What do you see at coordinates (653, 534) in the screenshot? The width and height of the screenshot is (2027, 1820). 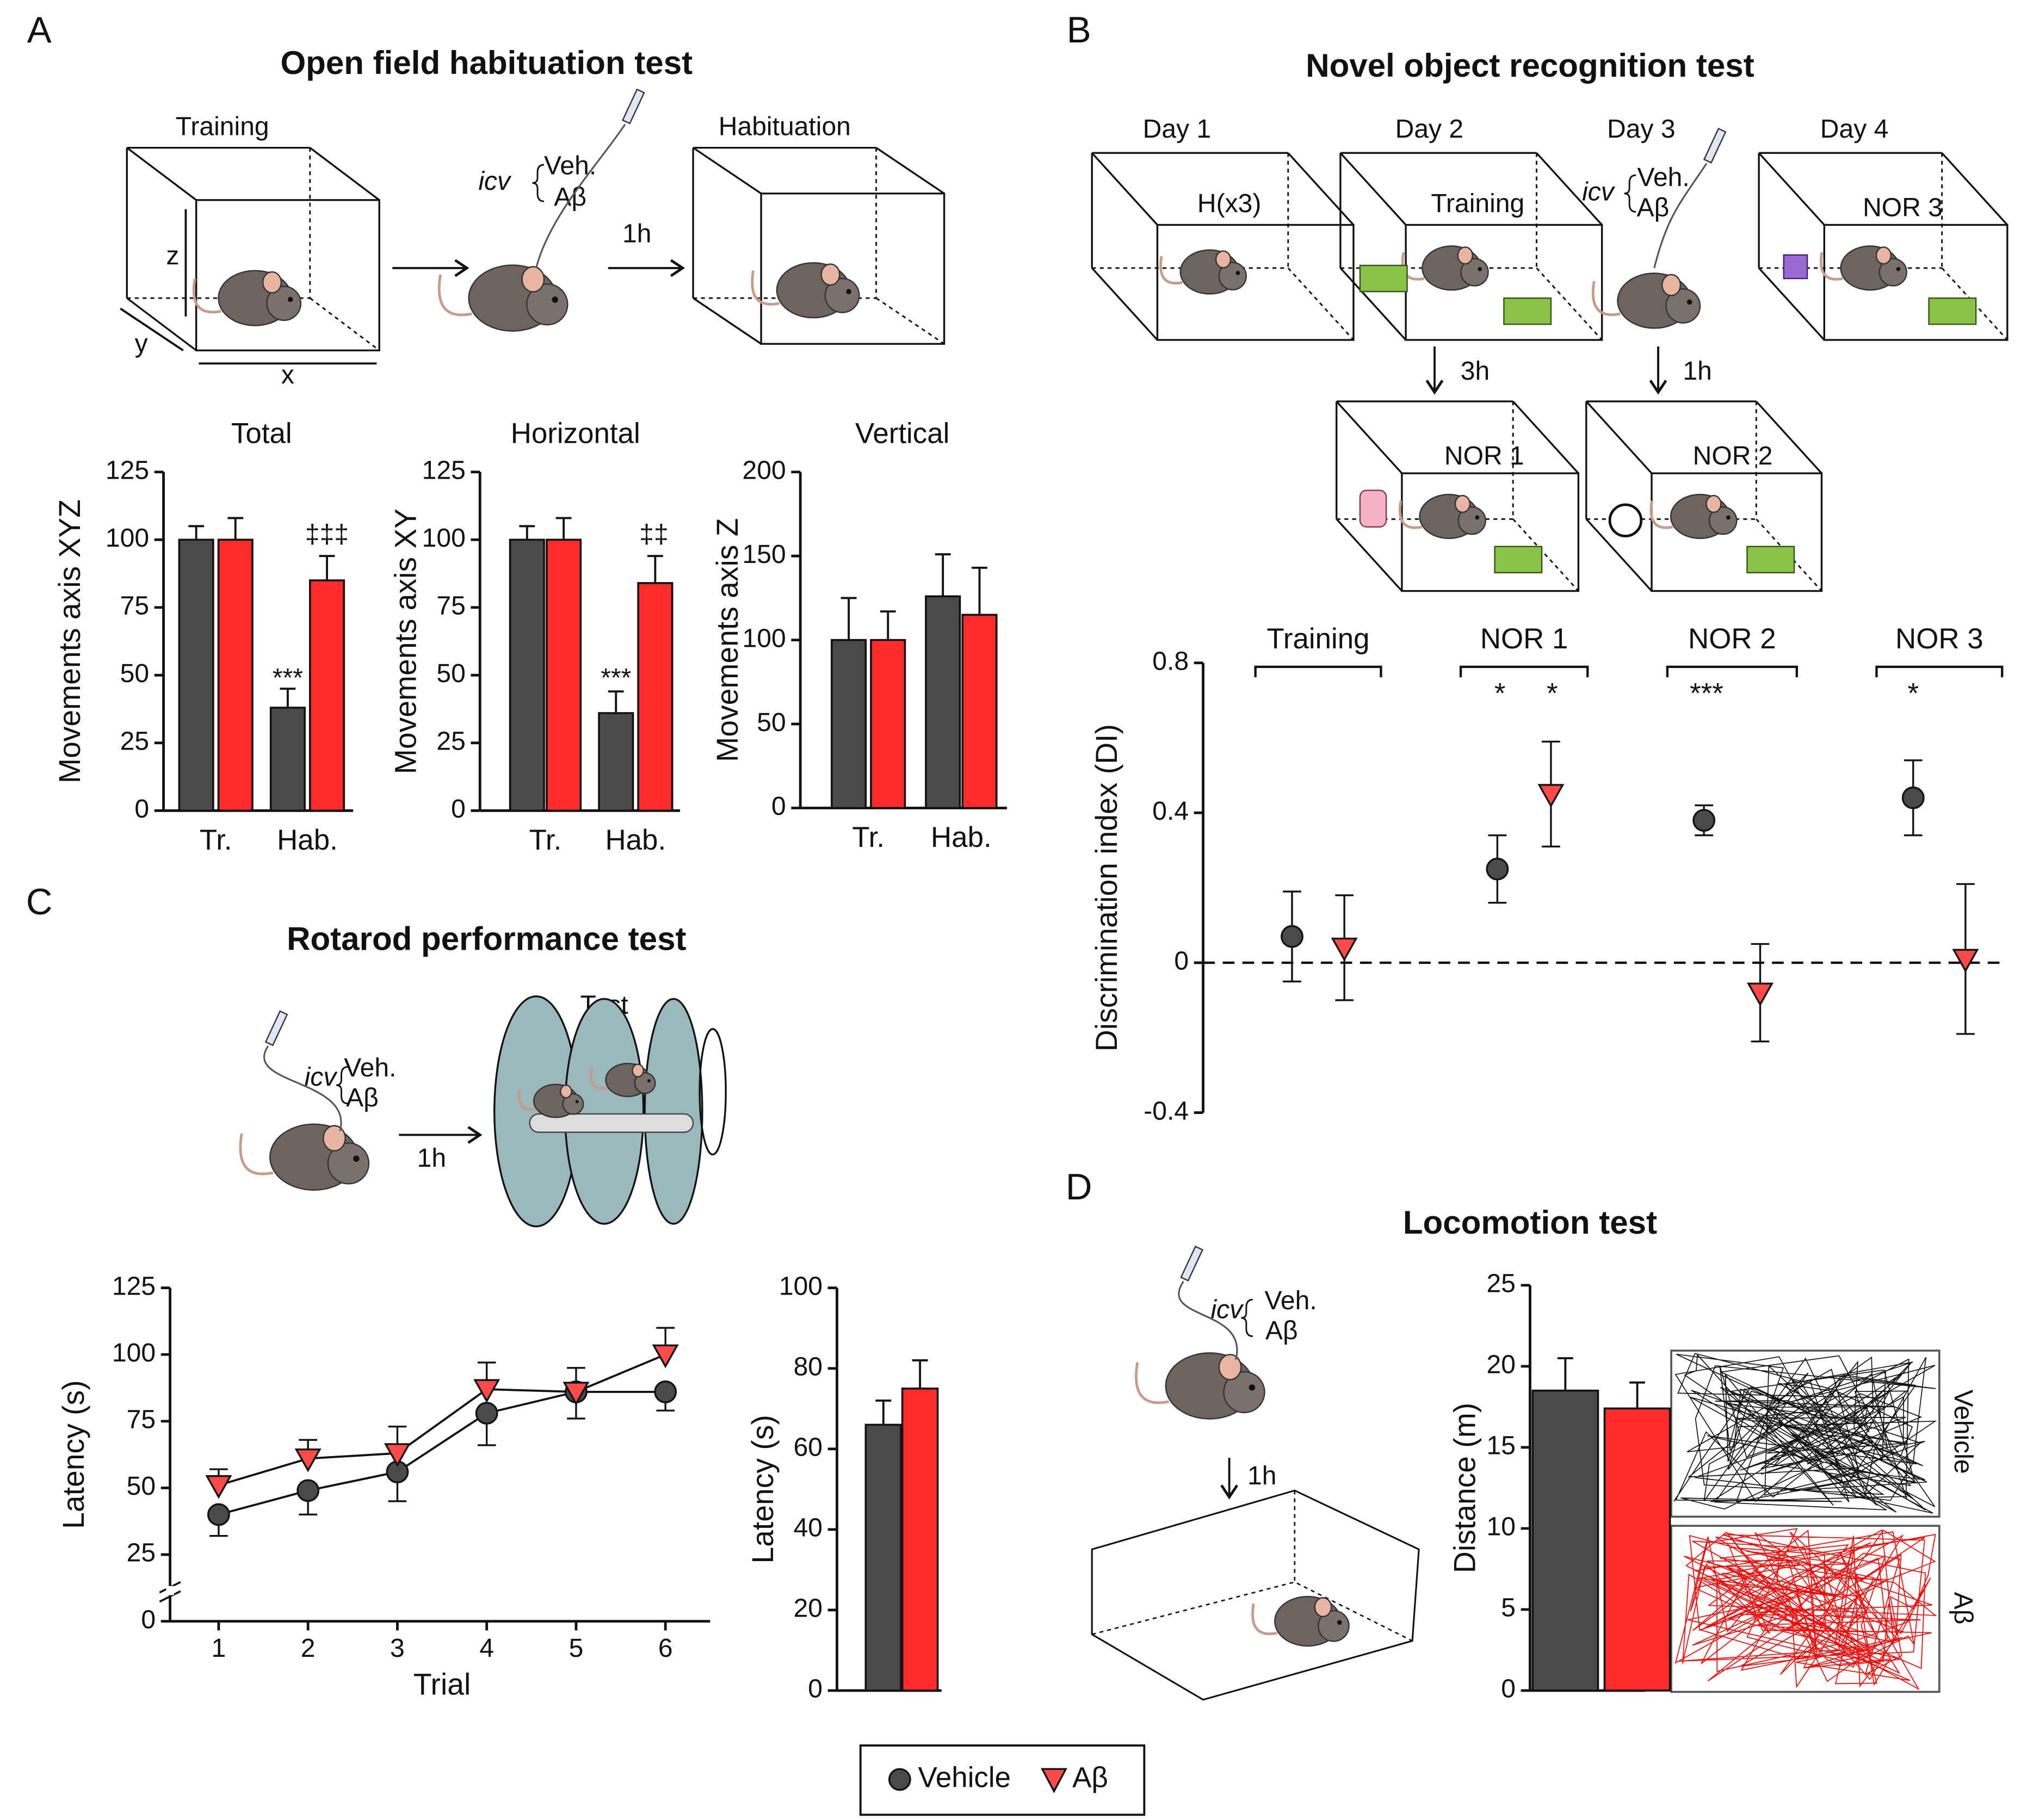 I see `annotation: ‡‡` at bounding box center [653, 534].